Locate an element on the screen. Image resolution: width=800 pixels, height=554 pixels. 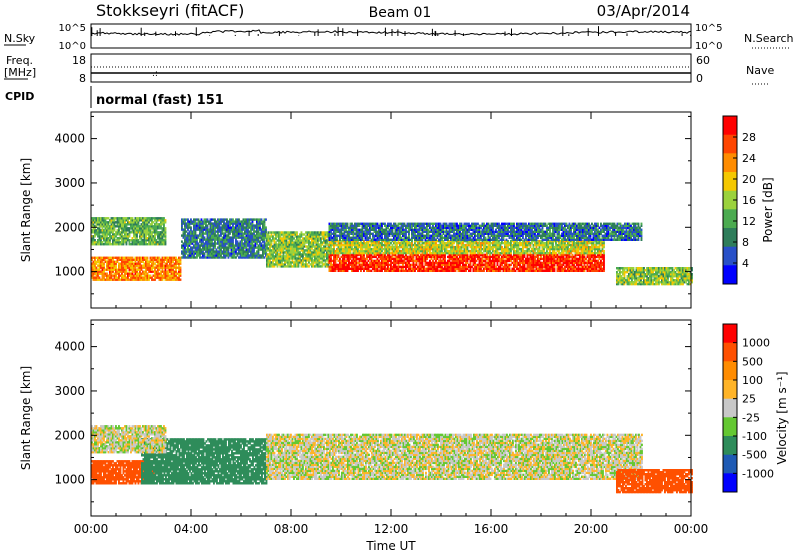
velocity-colorbar: 1000 500 100 25 -25 -100 -500 -1000 is located at coordinates (748, 408).